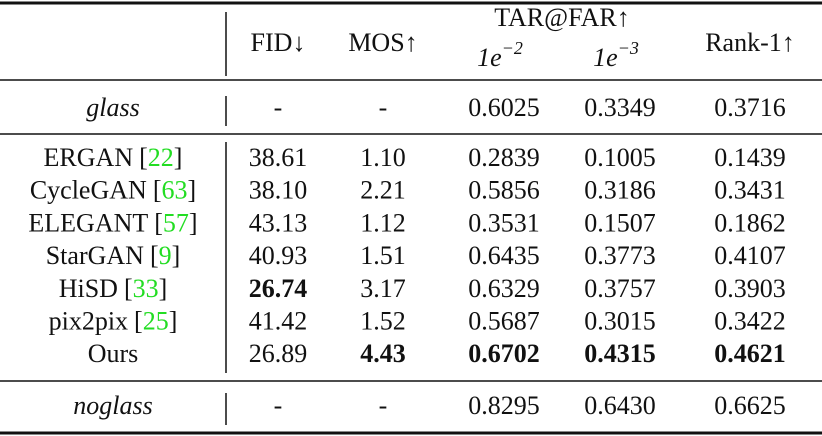 The image size is (822, 436). Describe the element at coordinates (504, 353) in the screenshot. I see `cell: 0.6702` at that location.